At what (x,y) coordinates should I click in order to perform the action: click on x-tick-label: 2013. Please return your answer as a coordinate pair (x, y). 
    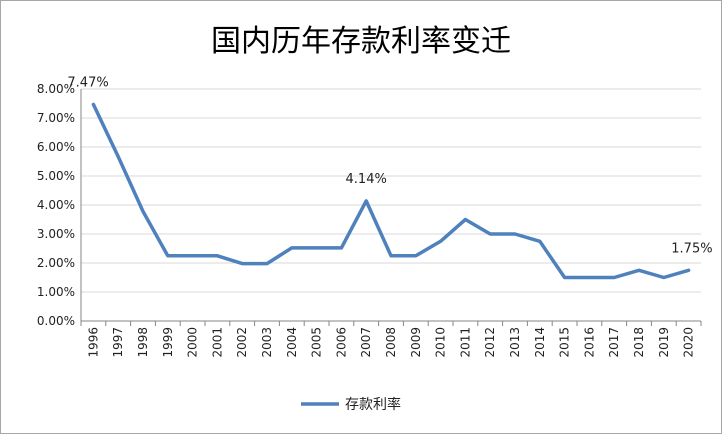
    Looking at the image, I should click on (515, 342).